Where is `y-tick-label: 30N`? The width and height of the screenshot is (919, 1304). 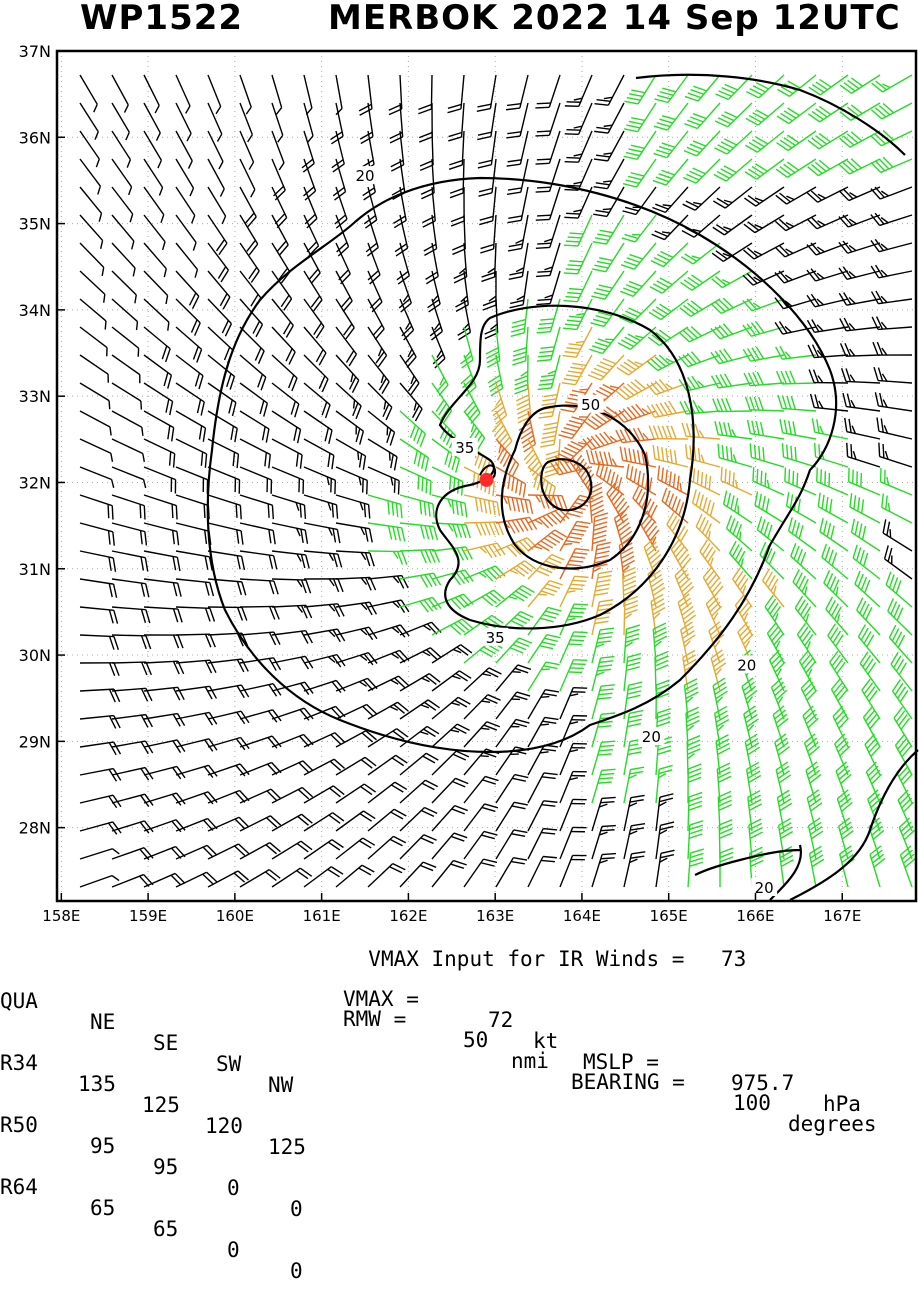
y-tick-label: 30N is located at coordinates (35, 655).